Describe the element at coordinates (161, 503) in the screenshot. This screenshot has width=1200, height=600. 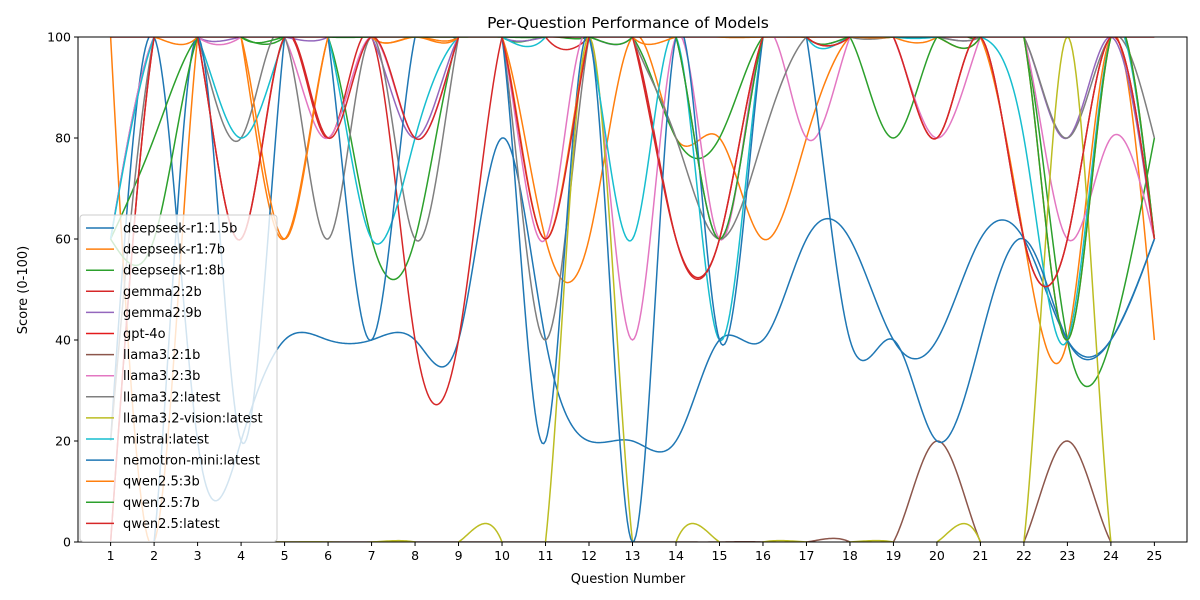
I see `legend-label: qwen2.5:7b` at that location.